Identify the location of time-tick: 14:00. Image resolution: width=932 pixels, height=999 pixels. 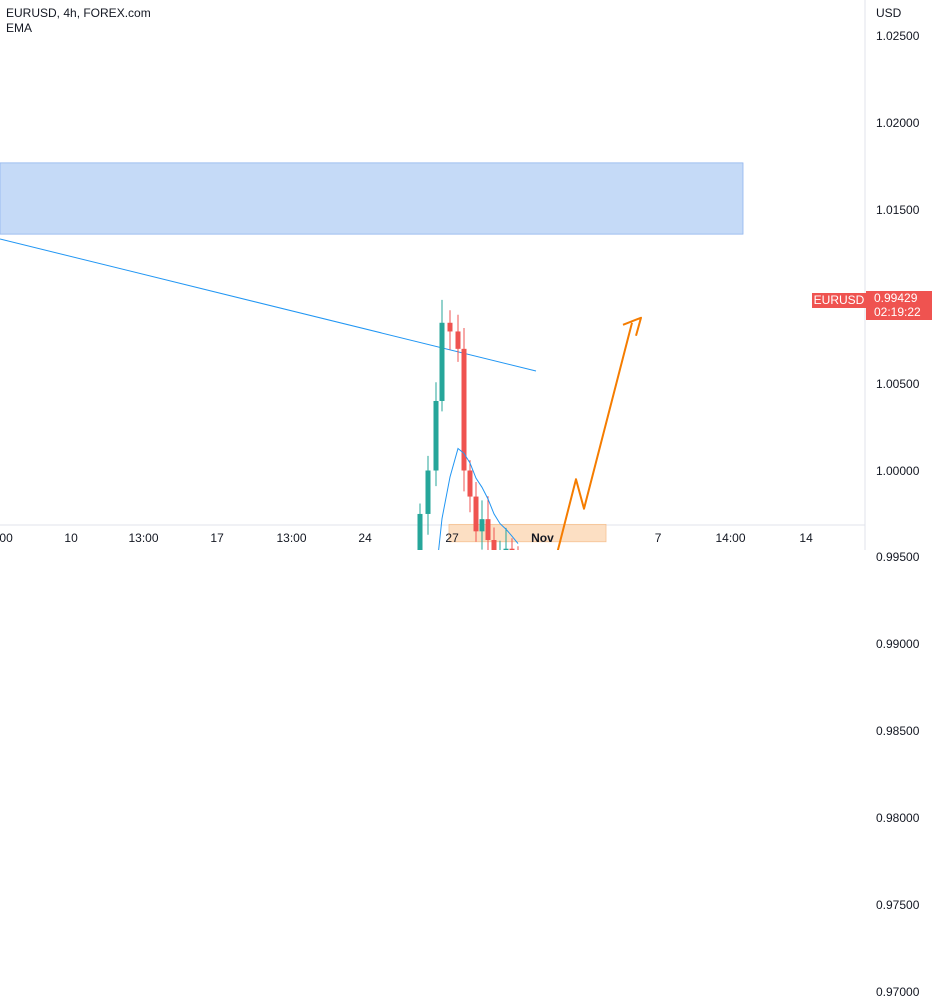
(730, 538).